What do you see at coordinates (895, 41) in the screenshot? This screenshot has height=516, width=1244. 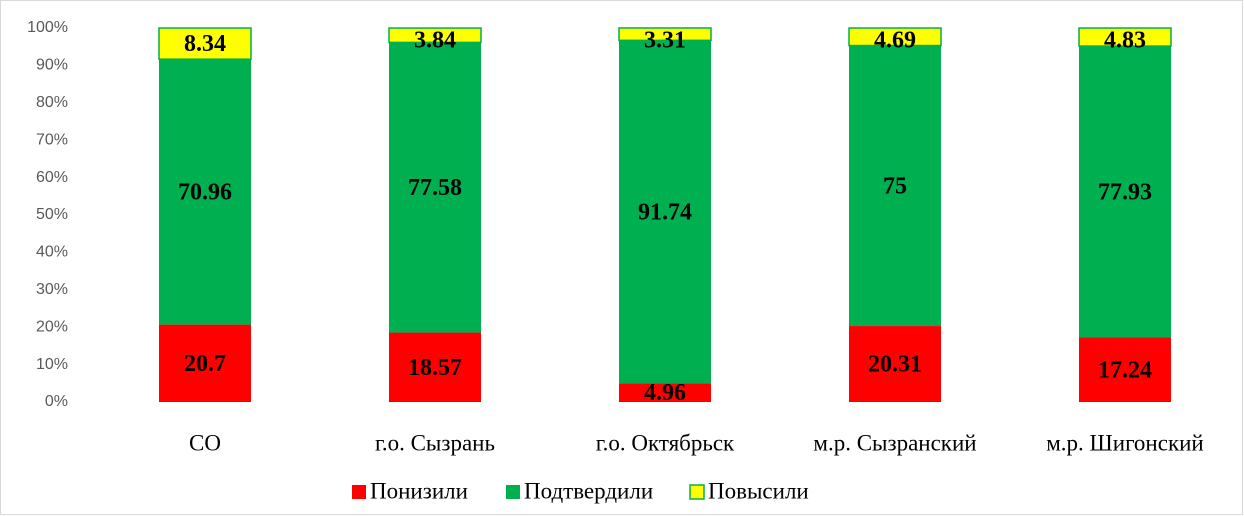 I see `data-label: 4.69` at bounding box center [895, 41].